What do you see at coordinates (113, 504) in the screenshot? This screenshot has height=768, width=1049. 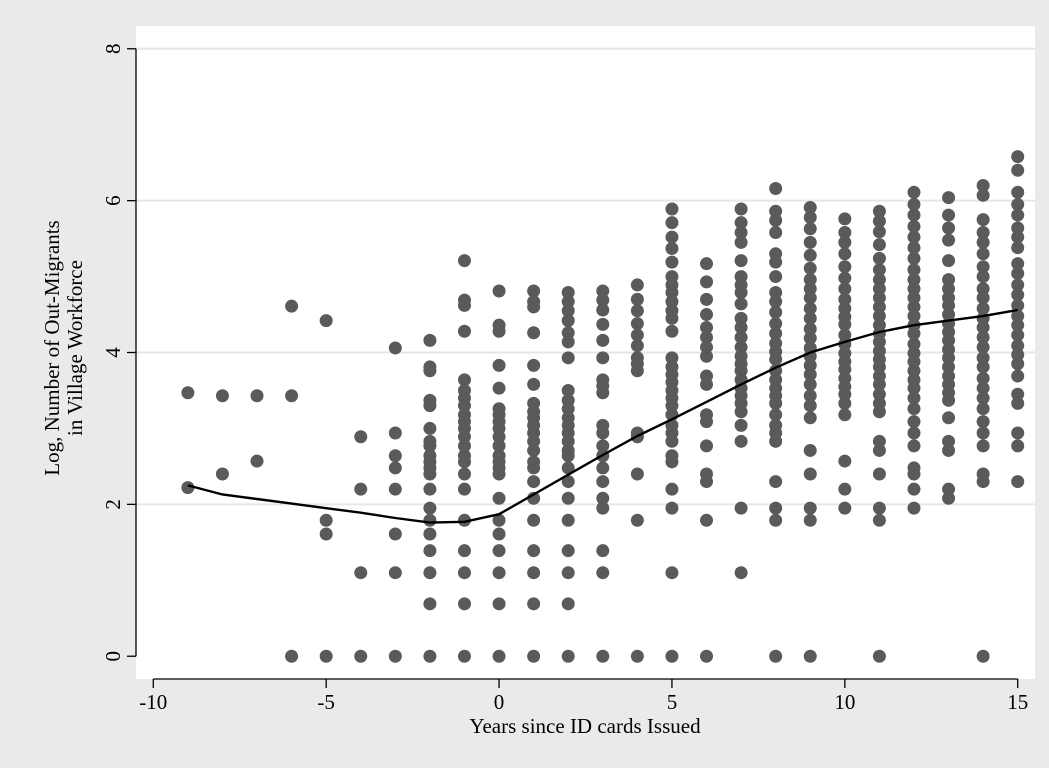 I see `y-tick-label-1: 2` at bounding box center [113, 504].